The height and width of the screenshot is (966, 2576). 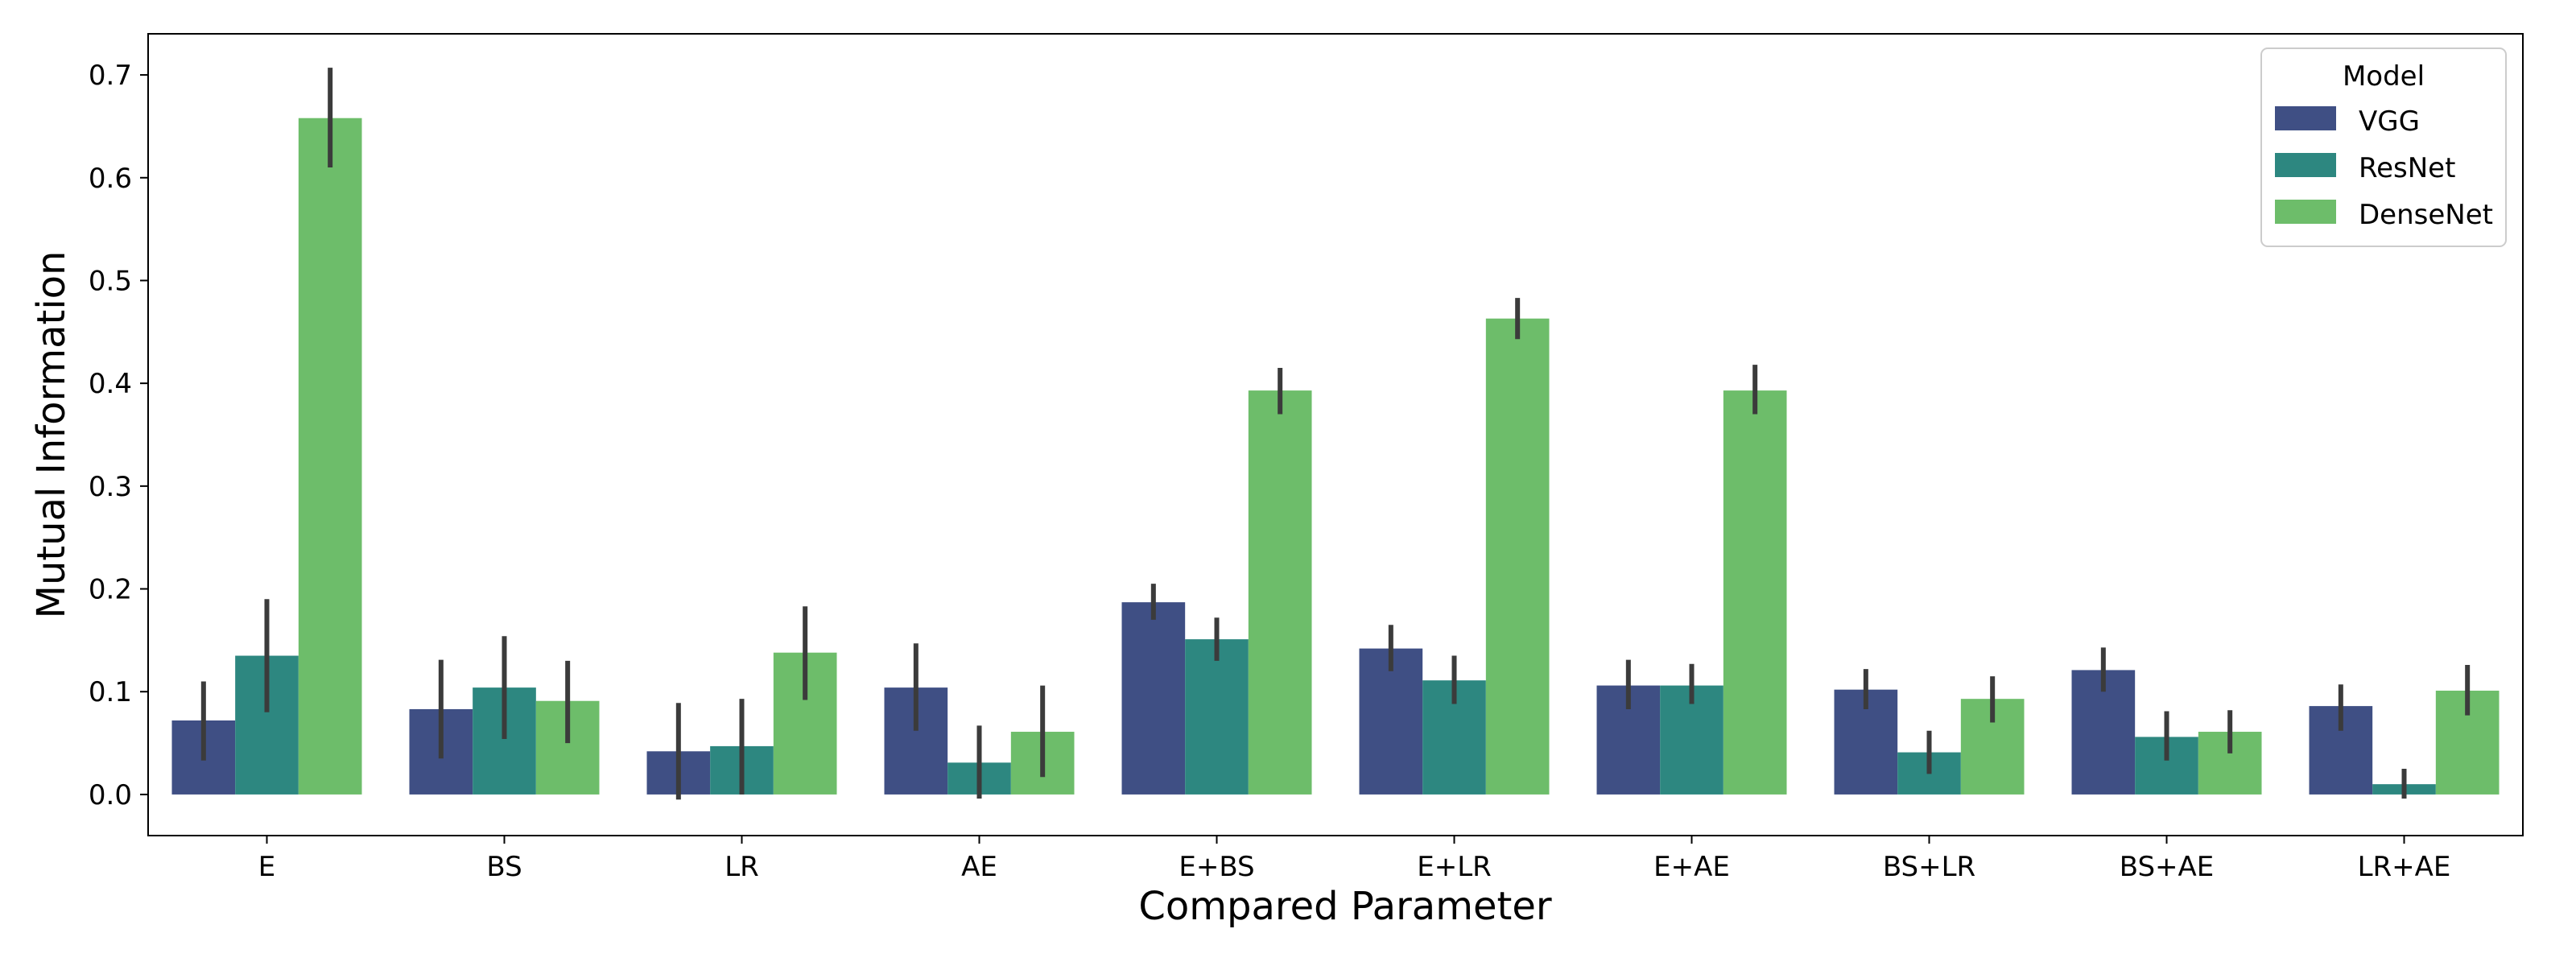 What do you see at coordinates (2167, 867) in the screenshot?
I see `x-tick-label-bs-plus-ae: BS+AE` at bounding box center [2167, 867].